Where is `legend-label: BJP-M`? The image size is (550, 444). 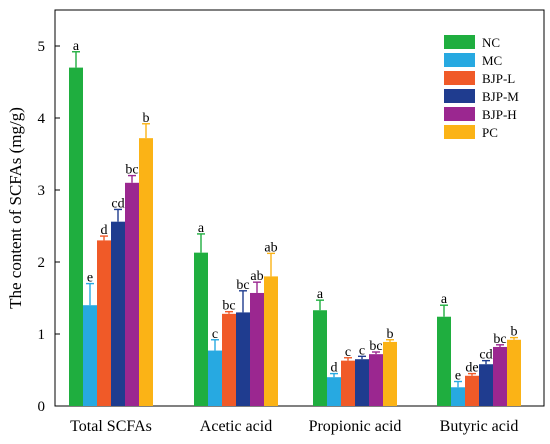 legend-label: BJP-M is located at coordinates (500, 96).